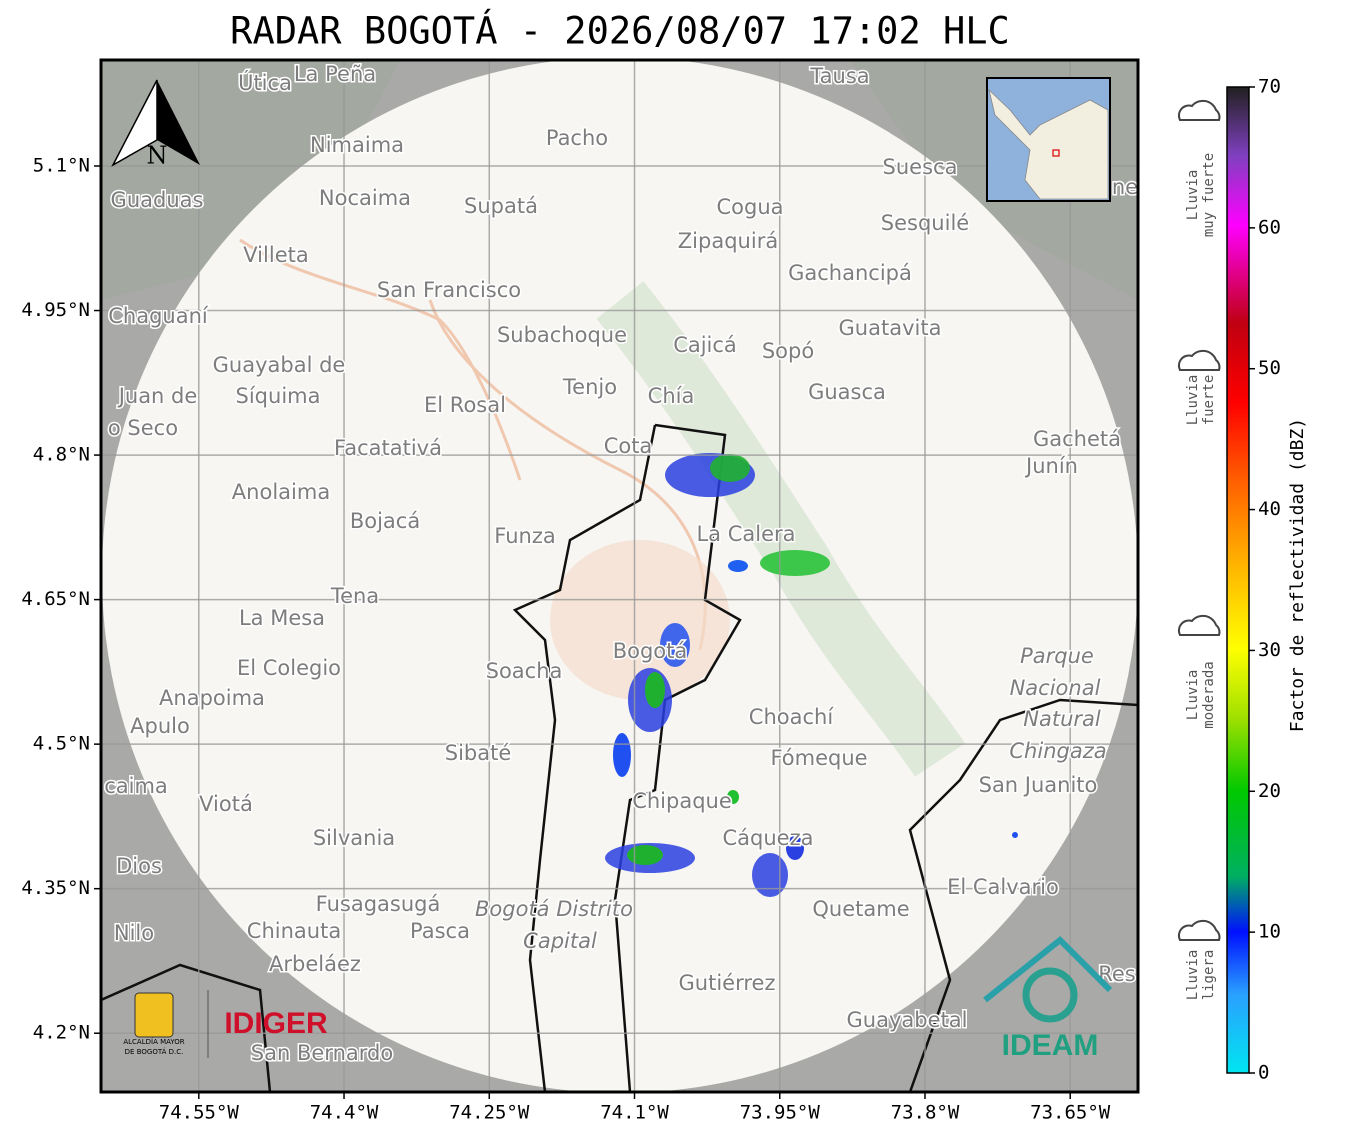 The image size is (1349, 1139). Describe the element at coordinates (634, 1113) in the screenshot. I see `x-tick-label: 74.1°W` at that location.